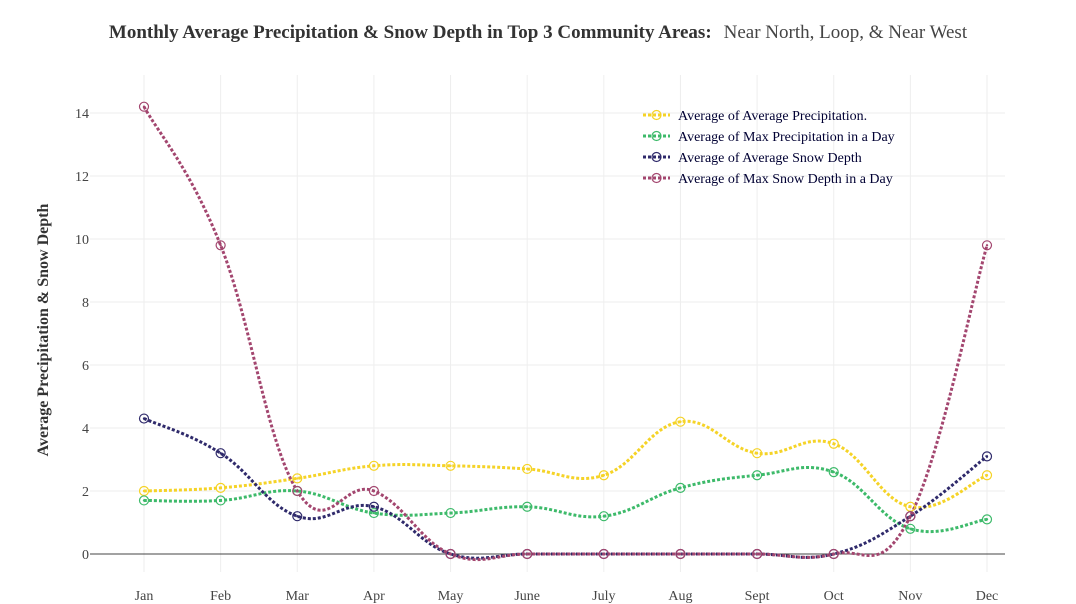  I want to click on x-tick-label: Feb, so click(220, 596).